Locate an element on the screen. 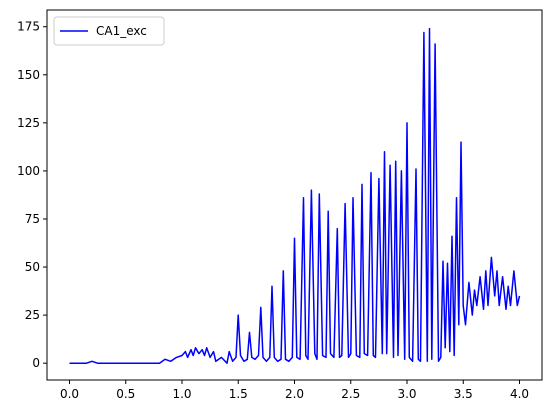 The image size is (552, 413). y-tick-label: 75 is located at coordinates (32, 219).